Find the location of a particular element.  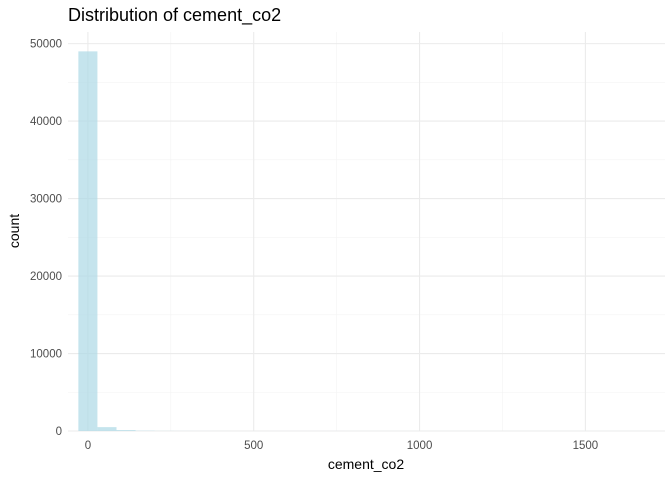

x-tick-label: 1000 is located at coordinates (420, 446).